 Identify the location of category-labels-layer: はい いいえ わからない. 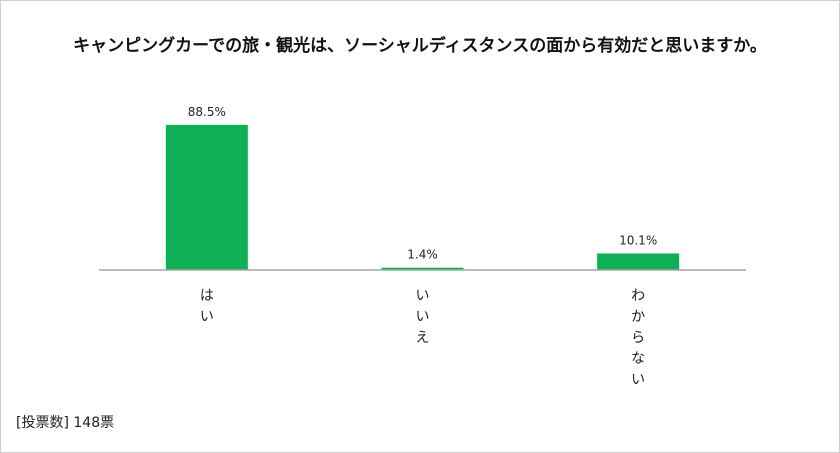
(422, 338).